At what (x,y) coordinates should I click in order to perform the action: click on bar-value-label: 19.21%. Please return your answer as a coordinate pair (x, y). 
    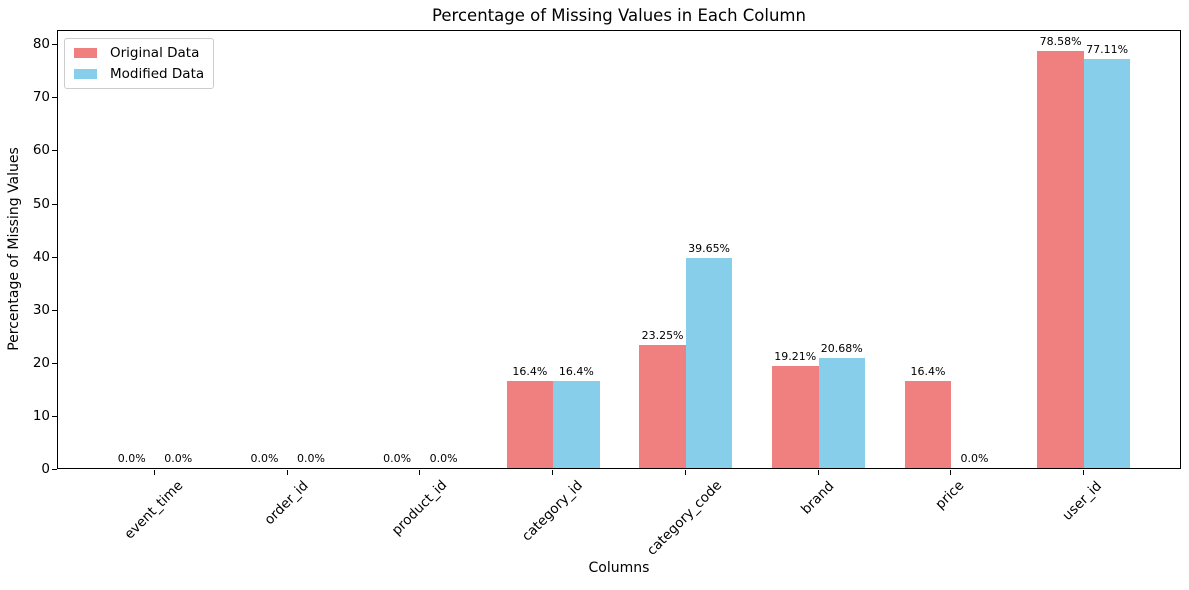
    Looking at the image, I should click on (795, 357).